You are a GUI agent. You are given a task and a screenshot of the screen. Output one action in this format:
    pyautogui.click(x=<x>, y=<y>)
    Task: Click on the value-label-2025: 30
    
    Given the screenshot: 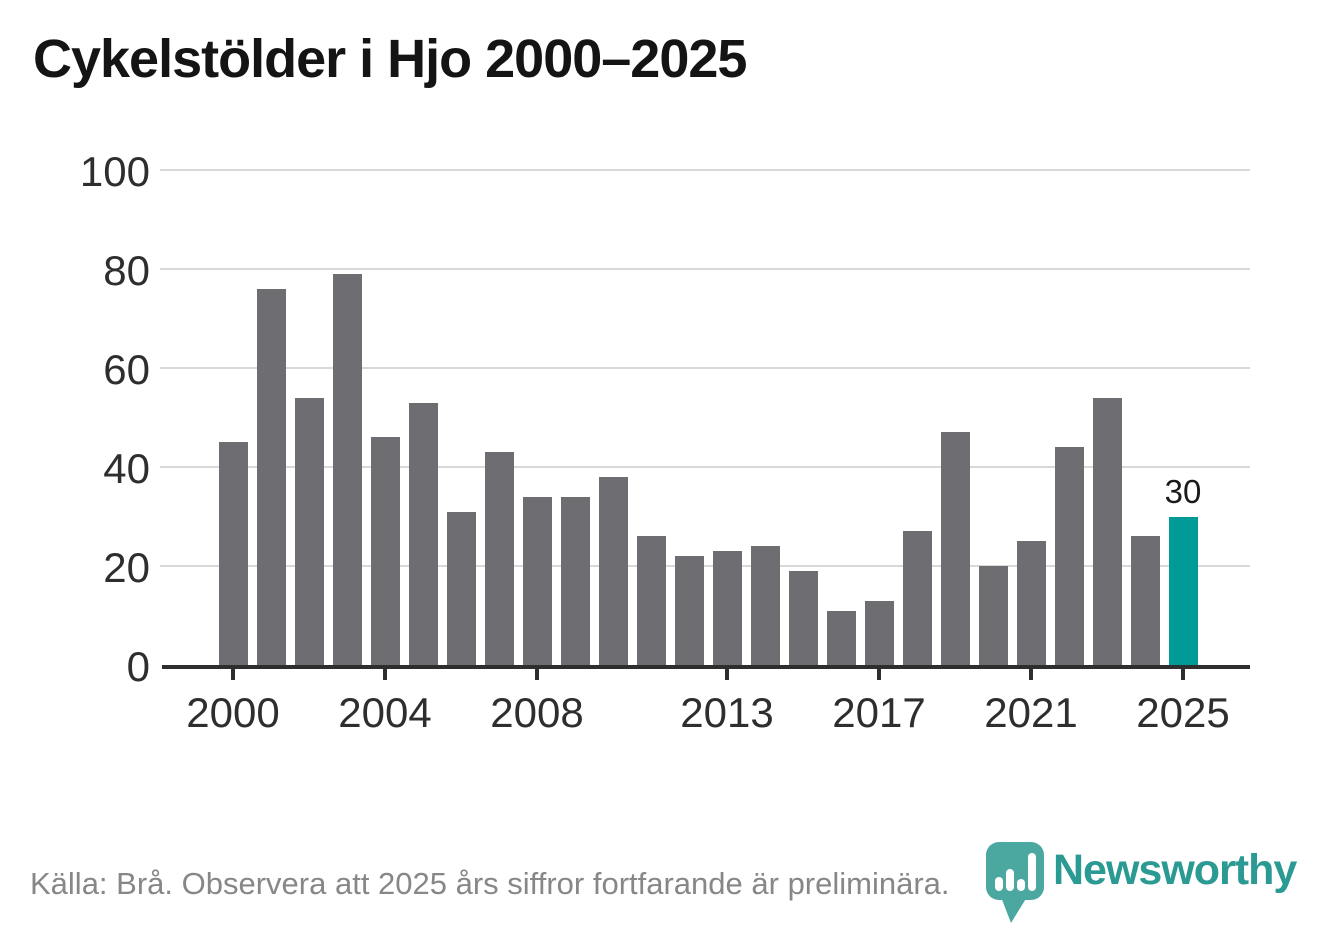 What is the action you would take?
    pyautogui.click(x=1183, y=491)
    